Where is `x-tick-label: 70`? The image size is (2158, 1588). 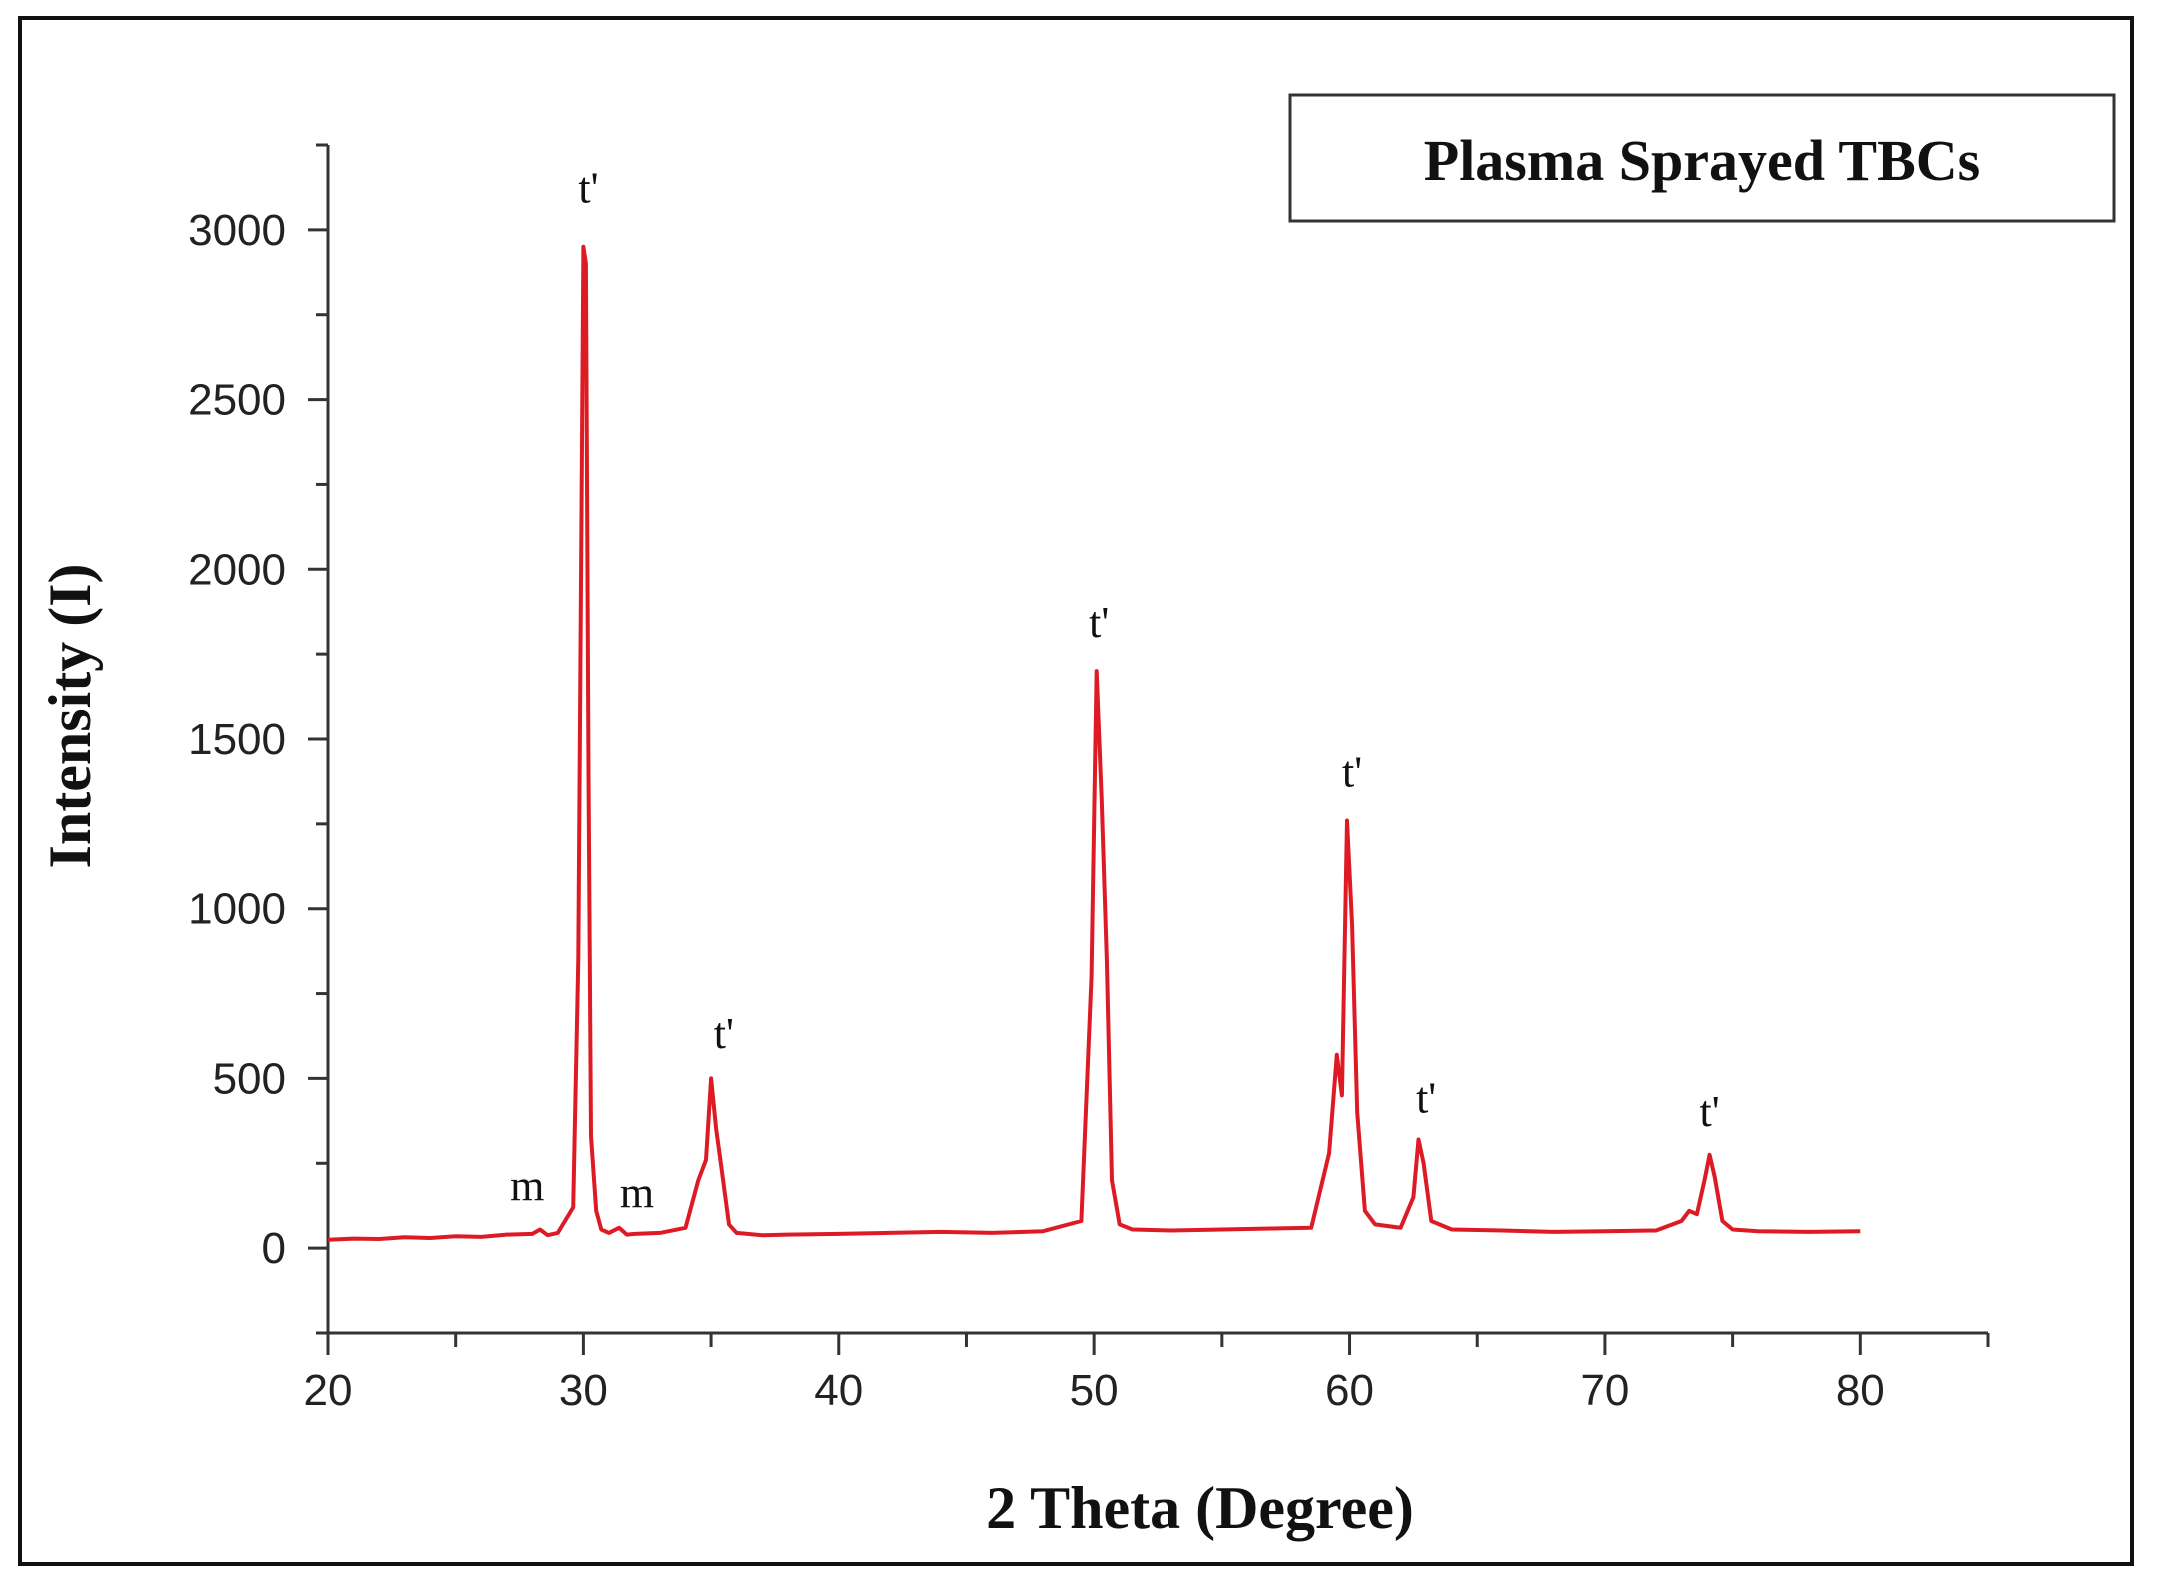 x-tick-label: 70 is located at coordinates (1604, 1390).